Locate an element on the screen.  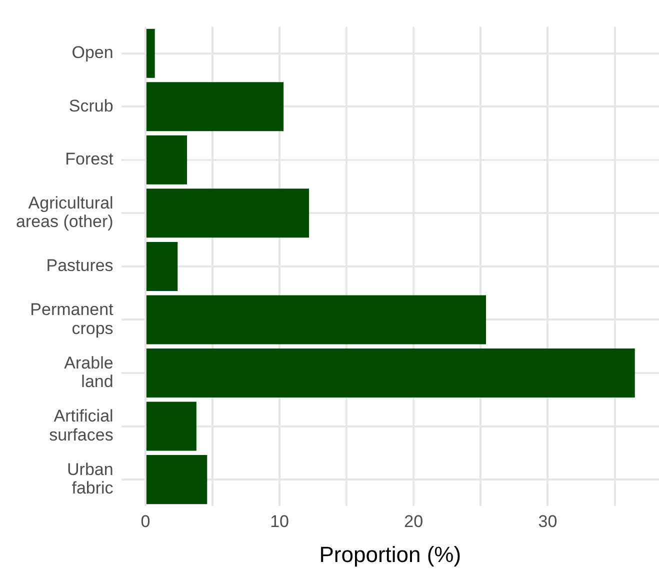
y-tick-label: Scrub is located at coordinates (91, 106).